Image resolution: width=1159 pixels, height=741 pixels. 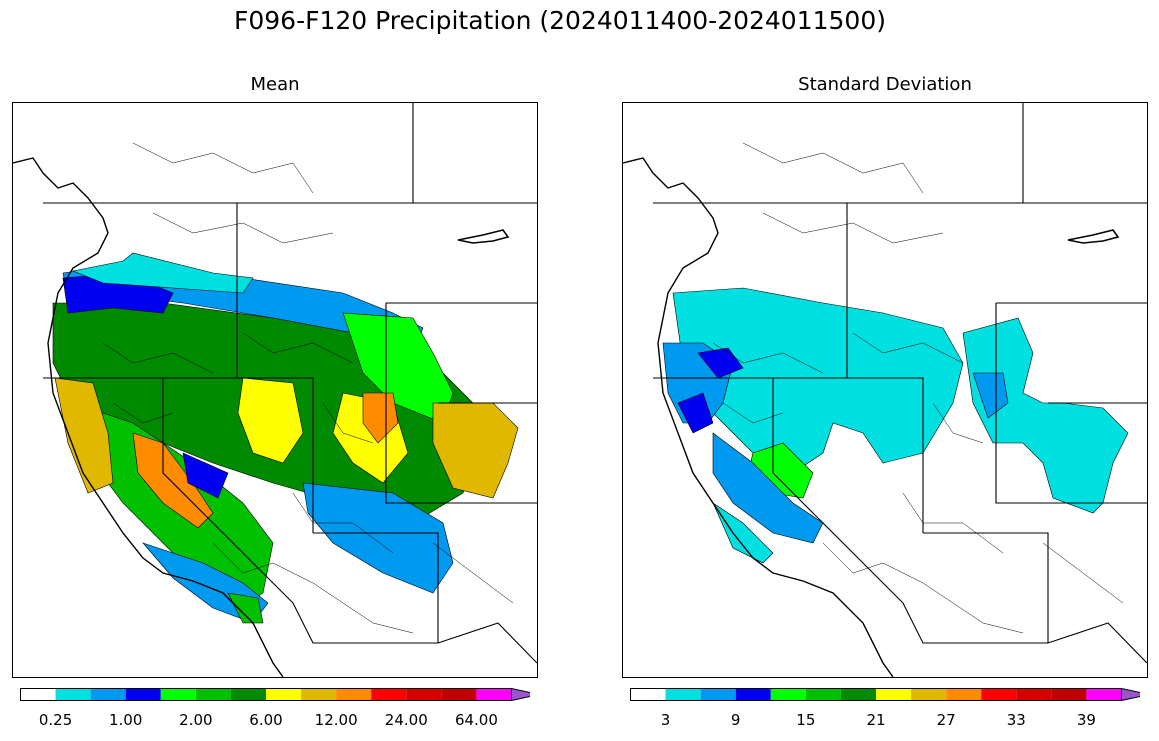 I want to click on mean-panel-title: Mean, so click(x=275, y=84).